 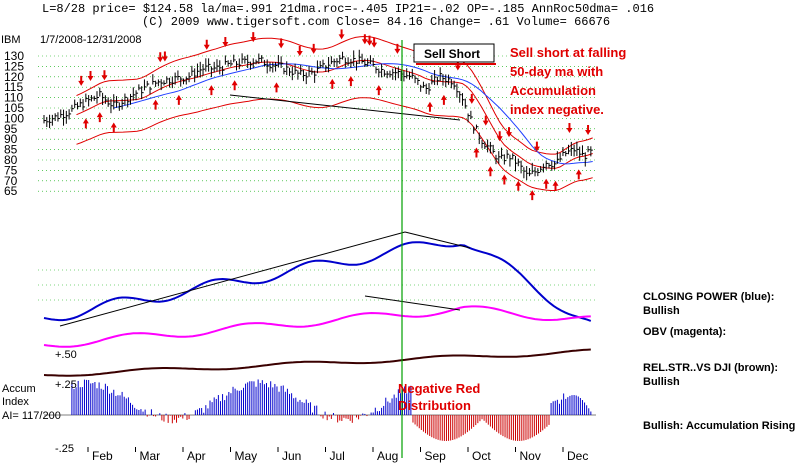 I want to click on month-label: Jul, so click(x=337, y=456).